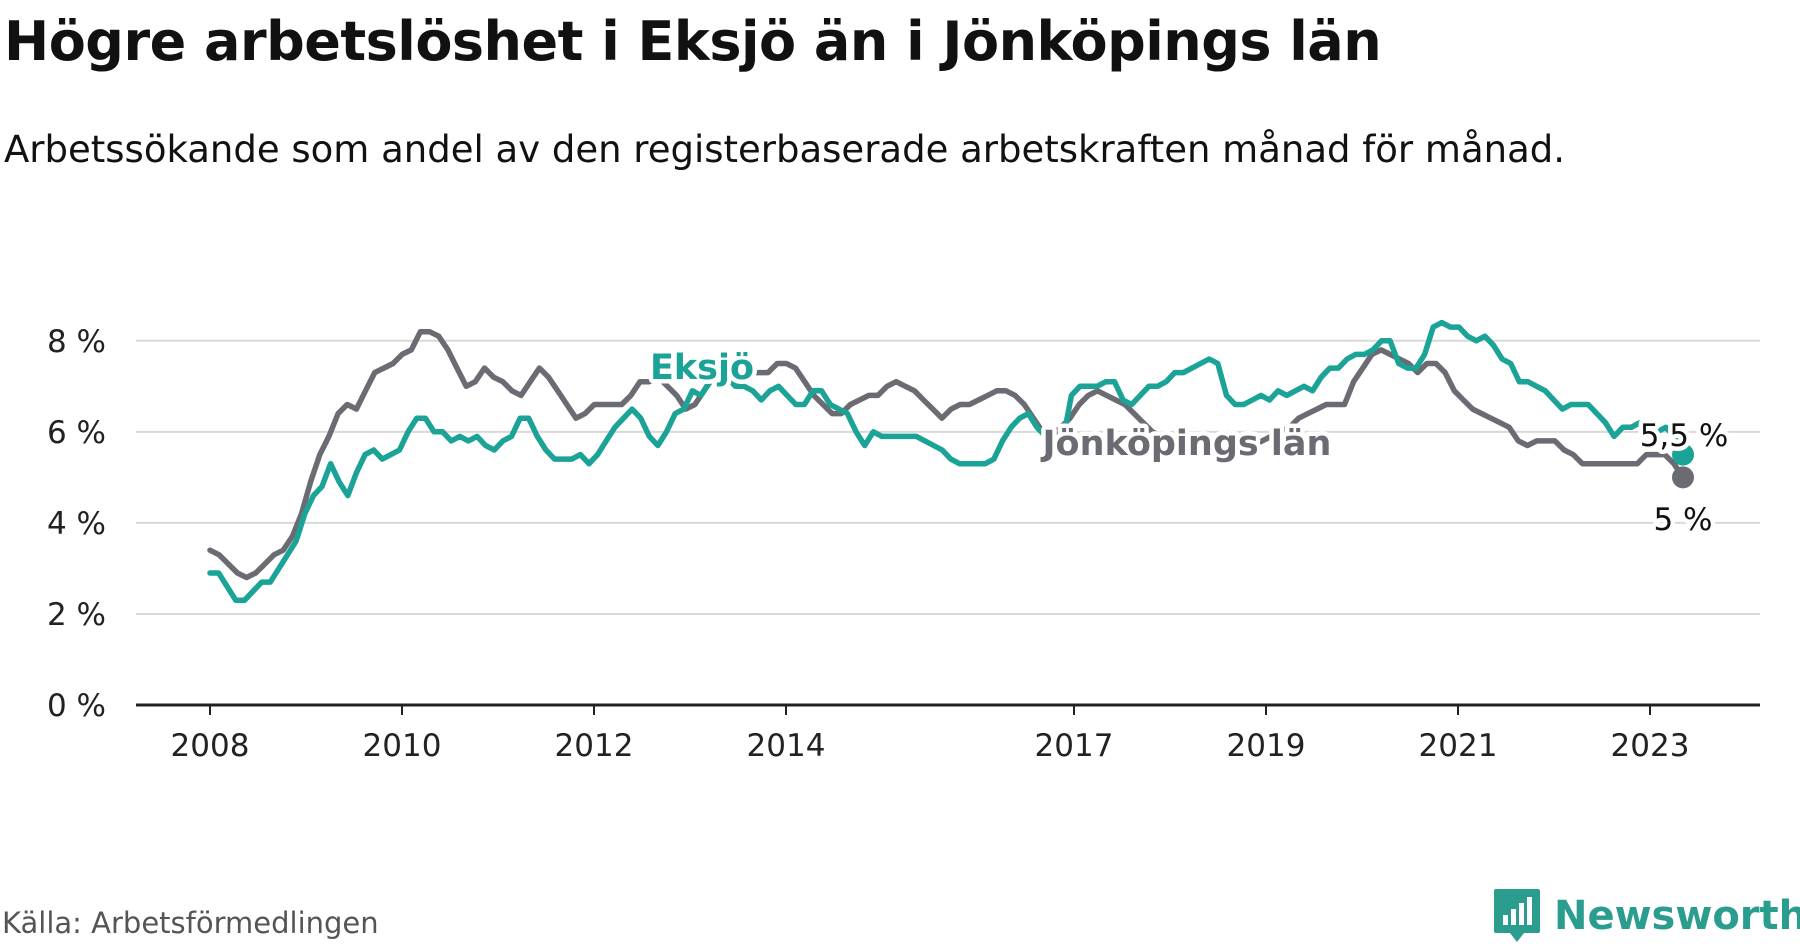 This screenshot has width=1800, height=948. I want to click on end-value-label-eksjo: 5,5 %, so click(1684, 436).